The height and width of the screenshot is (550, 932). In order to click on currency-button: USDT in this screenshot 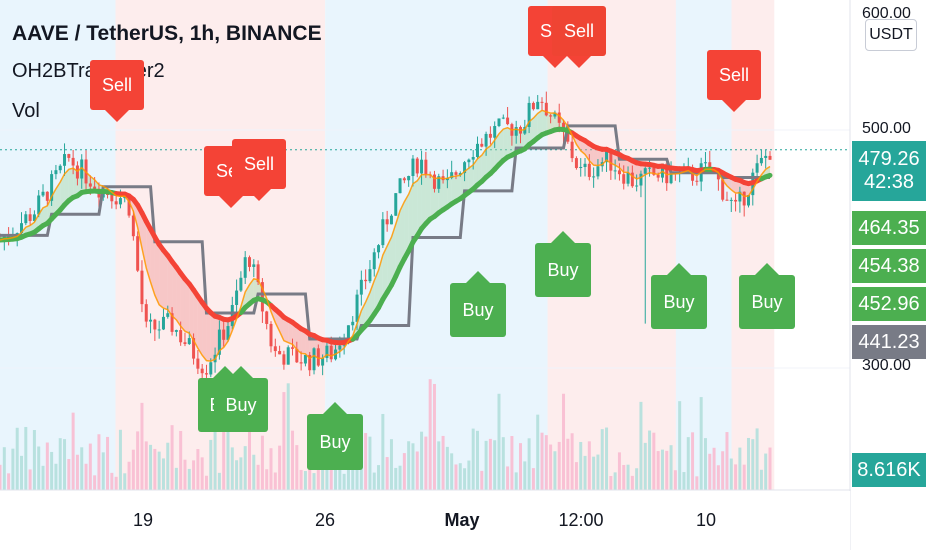, I will do `click(891, 35)`.